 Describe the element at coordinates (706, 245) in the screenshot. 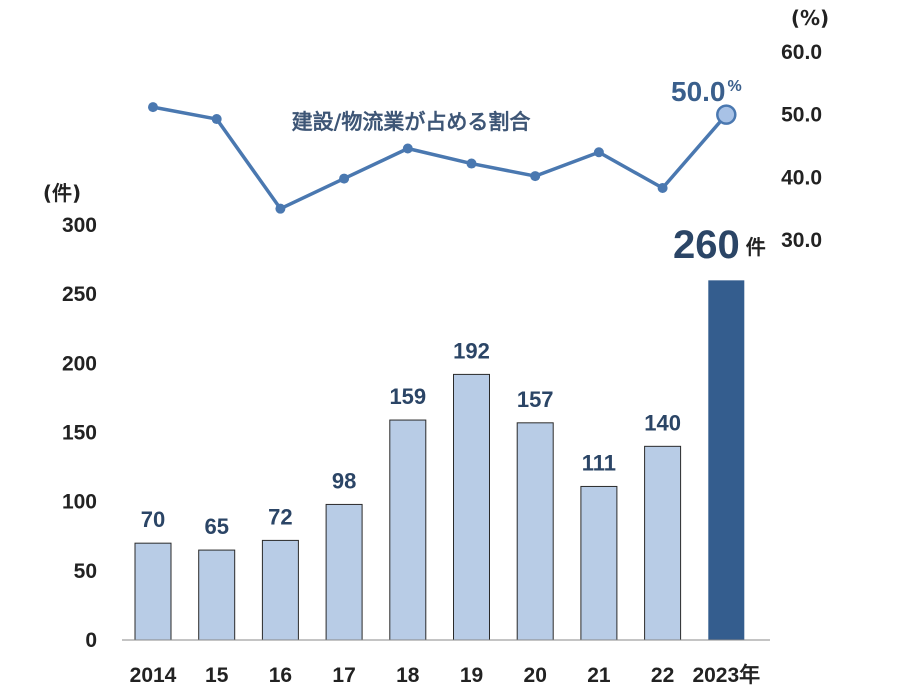

I see `bar-highlight-number: 260` at that location.